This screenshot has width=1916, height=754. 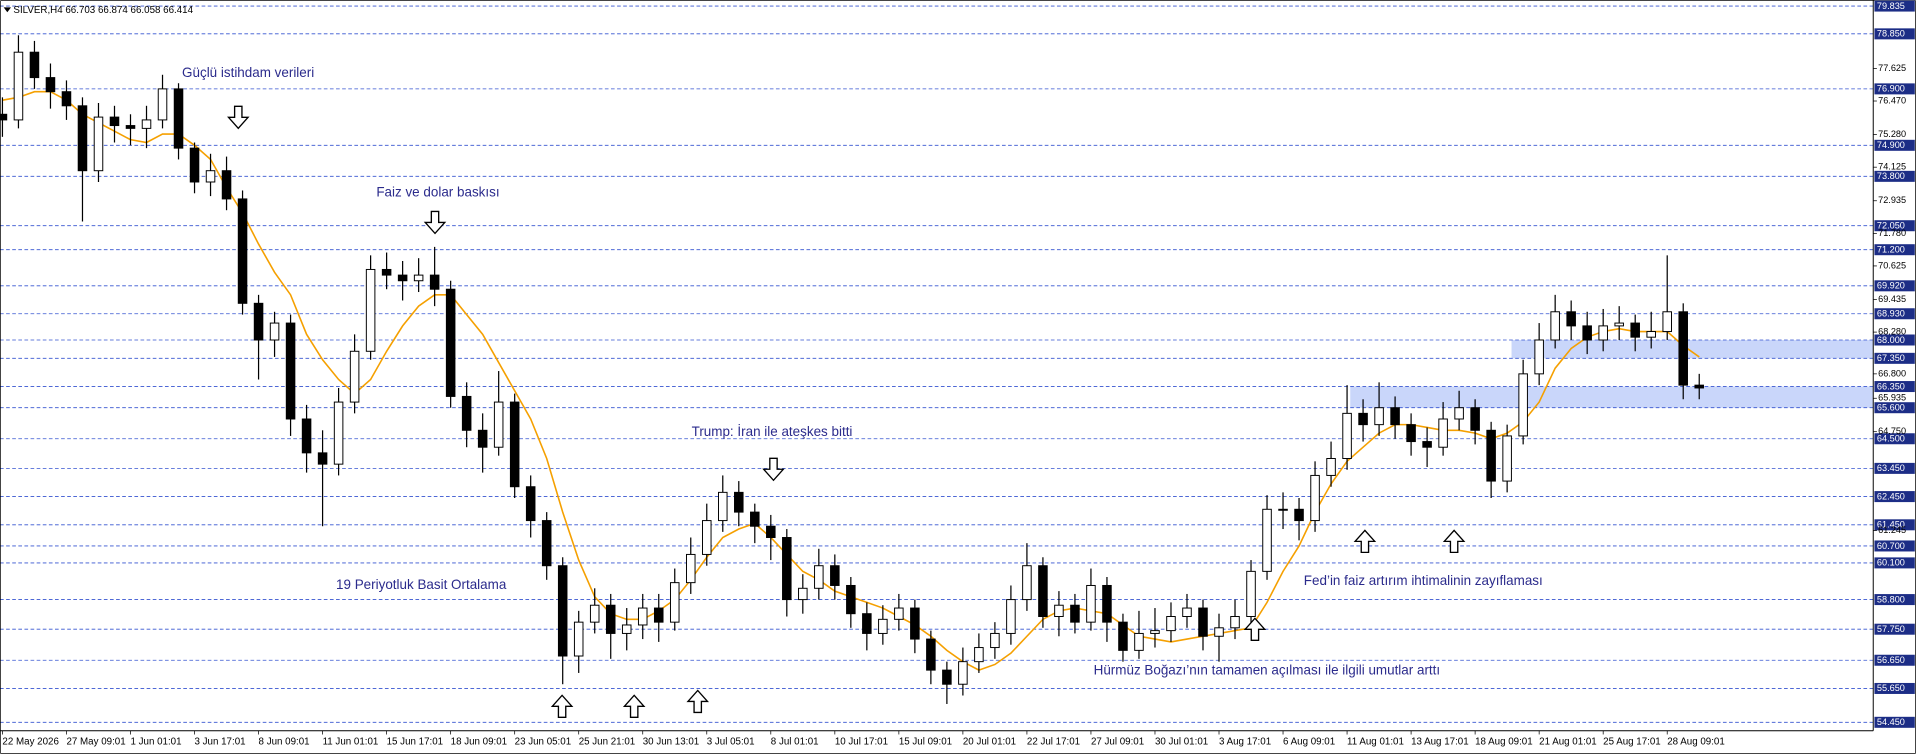 What do you see at coordinates (1892, 68) in the screenshot?
I see `y-tick-label: 77.625` at bounding box center [1892, 68].